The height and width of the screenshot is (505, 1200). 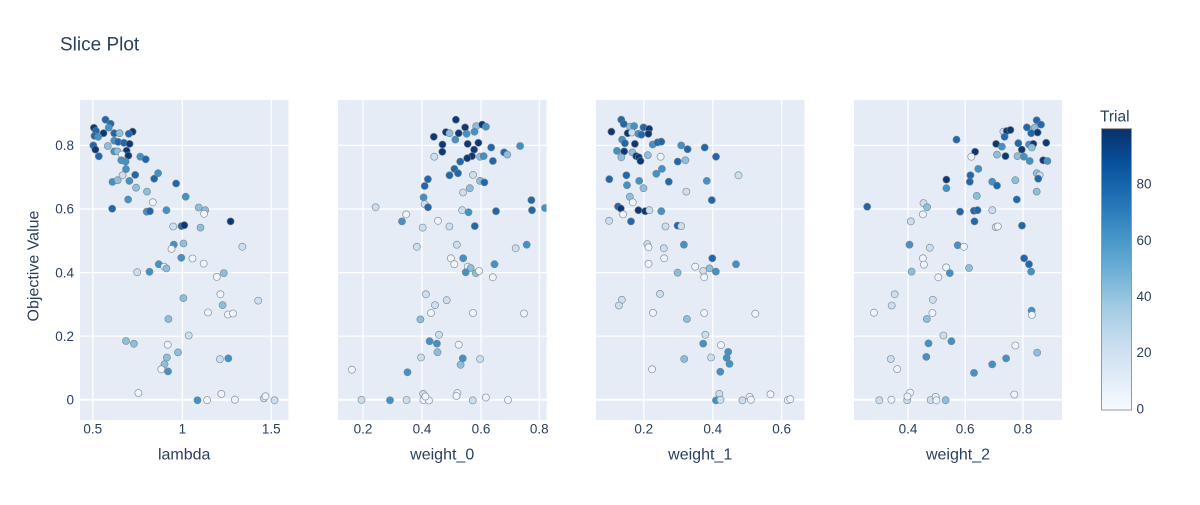 What do you see at coordinates (100, 45) in the screenshot?
I see `svg-text: Slice Plot` at bounding box center [100, 45].